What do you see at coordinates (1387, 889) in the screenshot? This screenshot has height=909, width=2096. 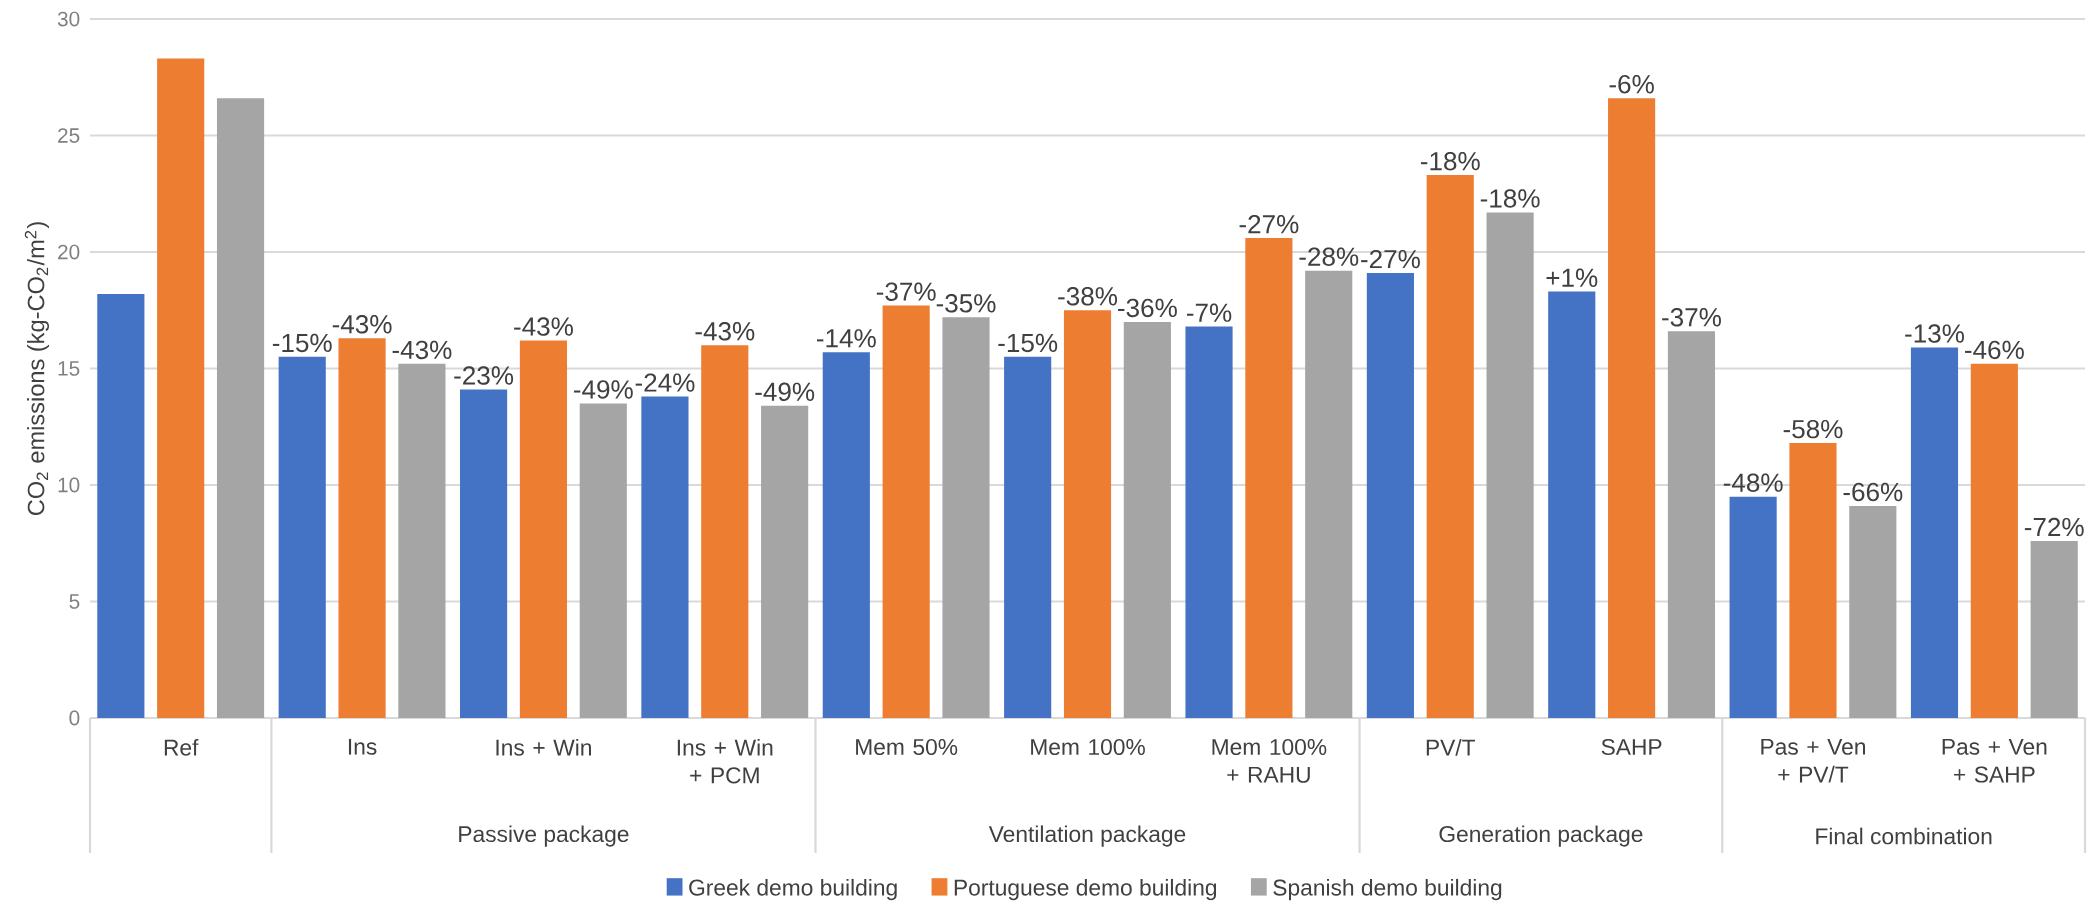 I see `legend-label: Spanish demo building` at bounding box center [1387, 889].